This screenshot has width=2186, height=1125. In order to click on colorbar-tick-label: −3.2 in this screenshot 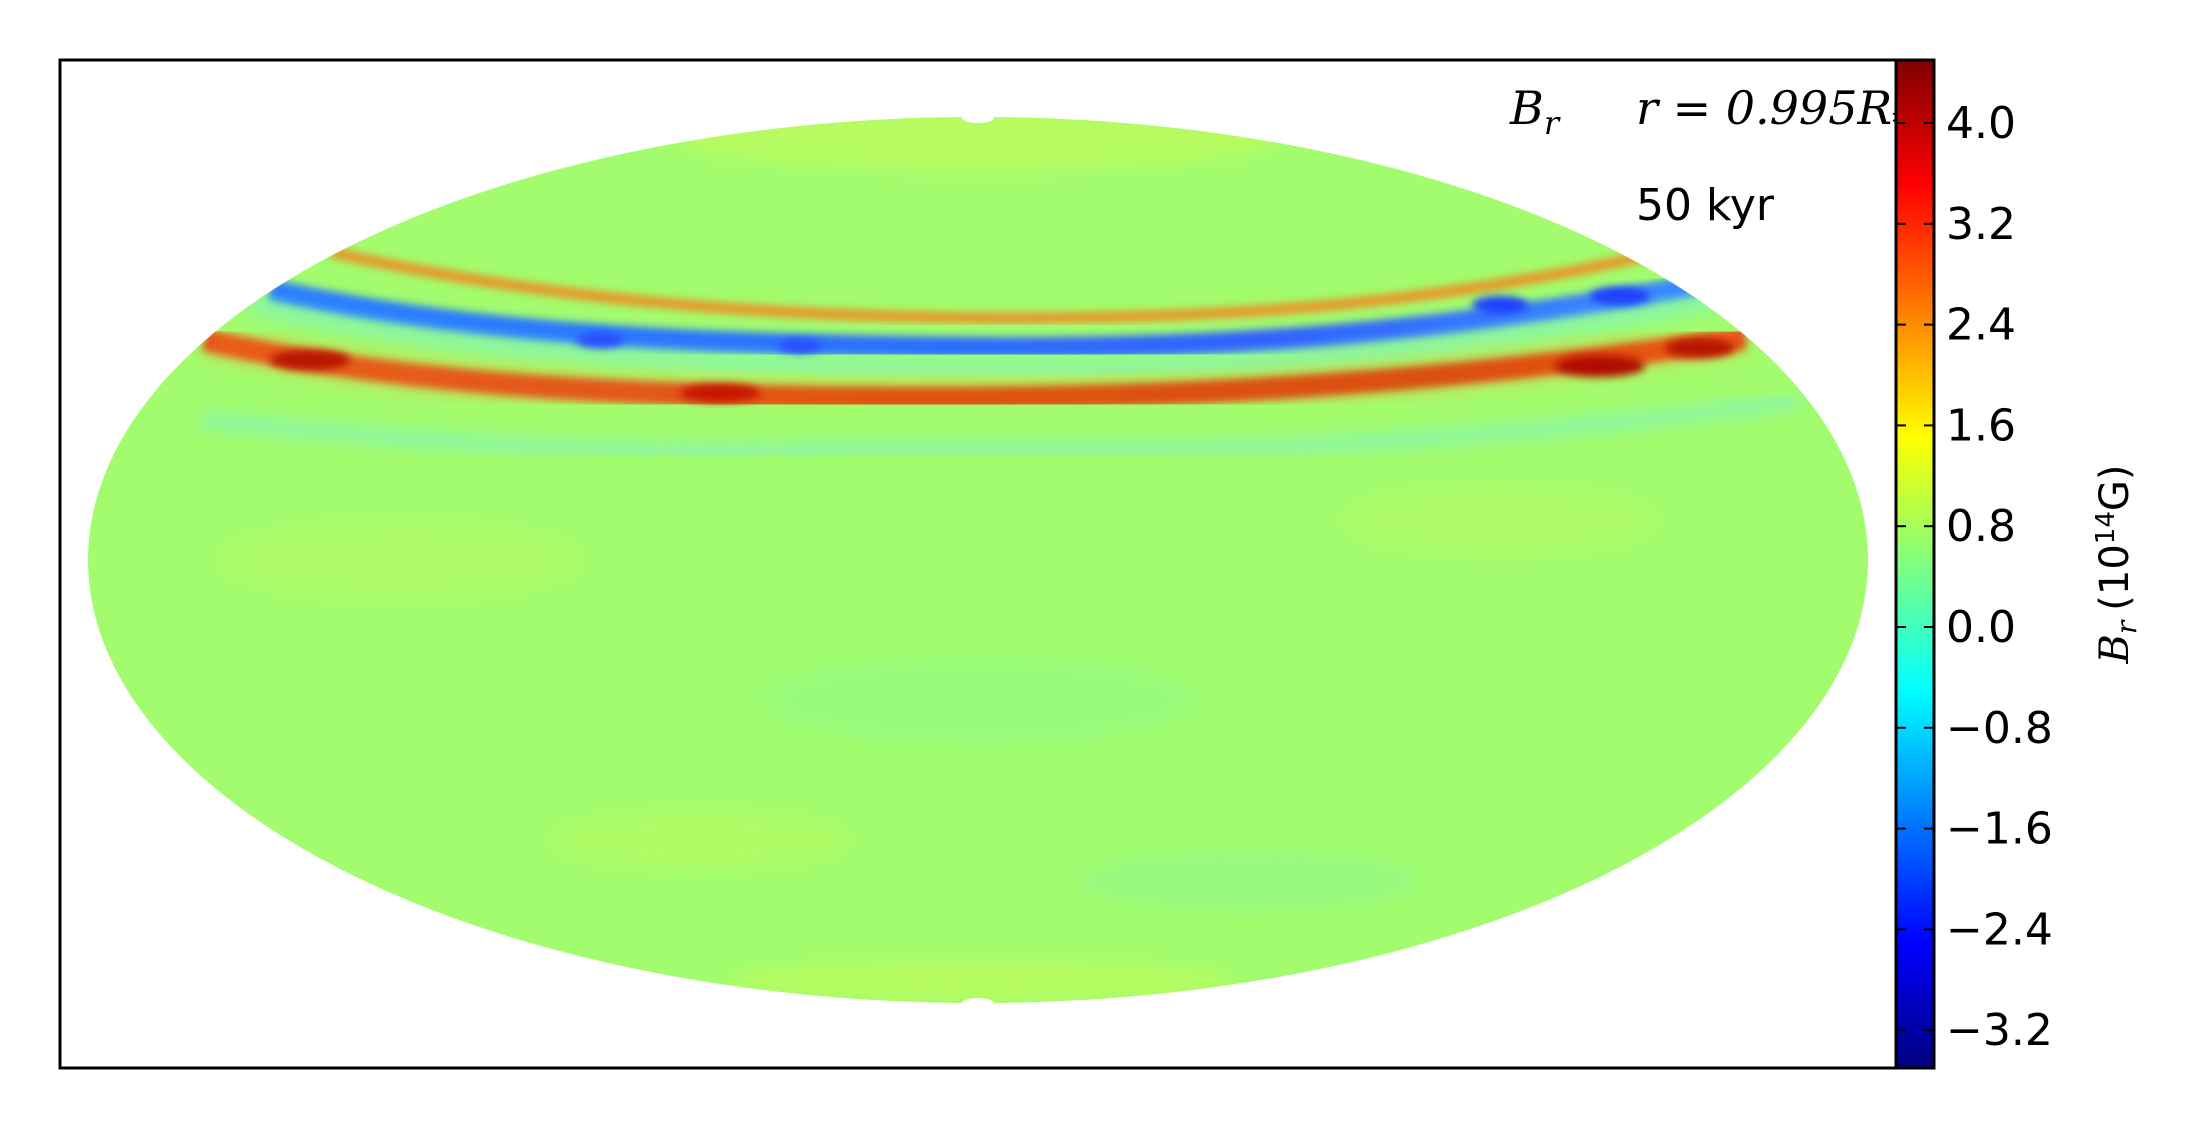, I will do `click(1999, 1030)`.